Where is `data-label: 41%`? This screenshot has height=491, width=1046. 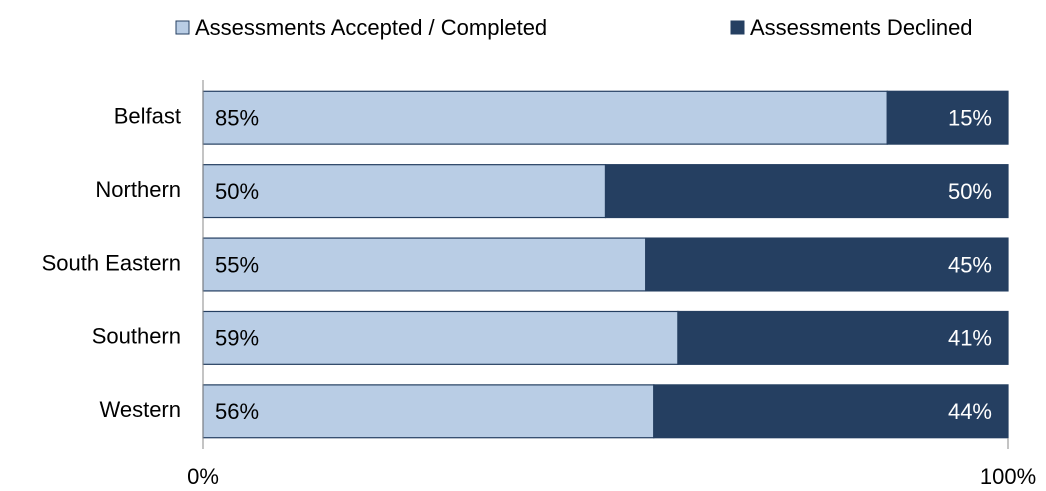
data-label: 41% is located at coordinates (970, 338).